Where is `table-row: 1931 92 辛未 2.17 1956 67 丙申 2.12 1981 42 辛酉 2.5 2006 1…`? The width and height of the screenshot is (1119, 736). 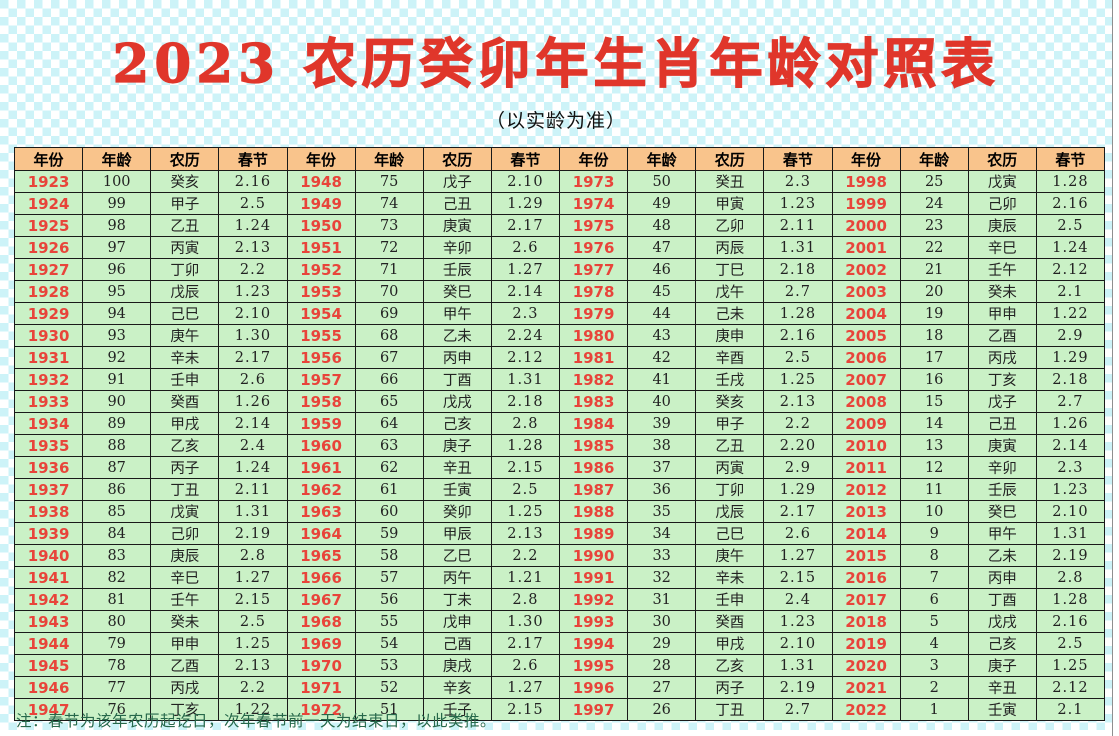 table-row: 1931 92 辛未 2.17 1956 67 丙申 2.12 1981 42 辛酉 2.5 2006 1… is located at coordinates (559, 357).